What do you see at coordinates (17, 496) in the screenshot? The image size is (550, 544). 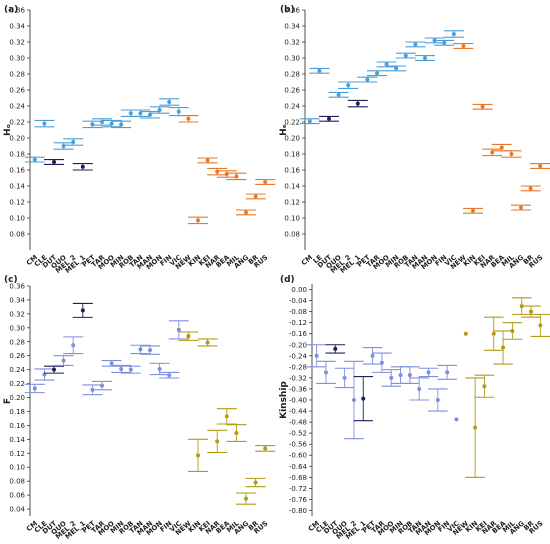 I see `y-tick-label: 0.06` at bounding box center [17, 496].